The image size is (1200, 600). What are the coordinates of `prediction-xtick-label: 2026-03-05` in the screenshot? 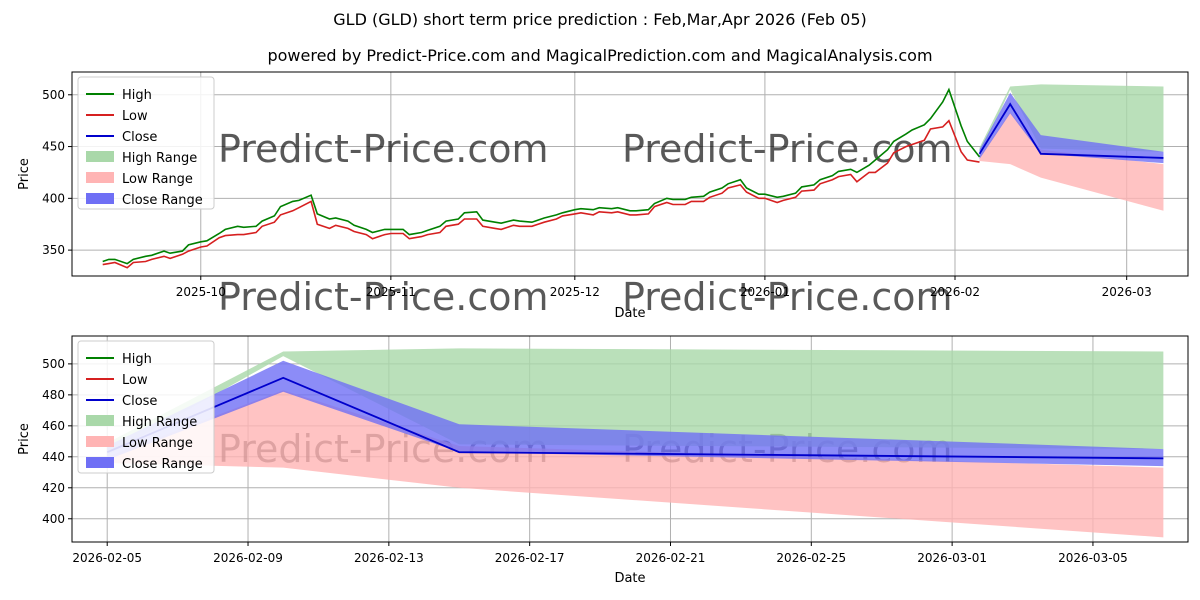 It's located at (1093, 558).